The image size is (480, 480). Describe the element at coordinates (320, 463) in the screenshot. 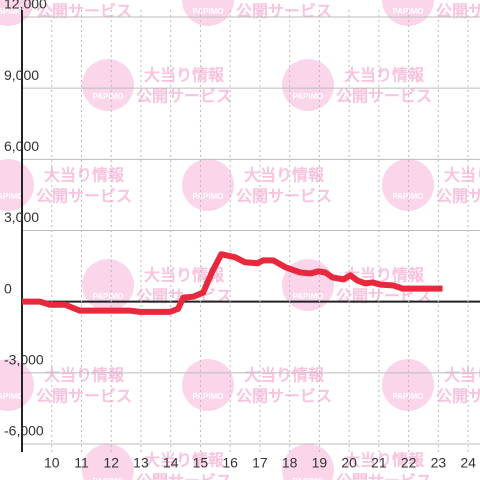

I see `x-tick-label: 19` at that location.